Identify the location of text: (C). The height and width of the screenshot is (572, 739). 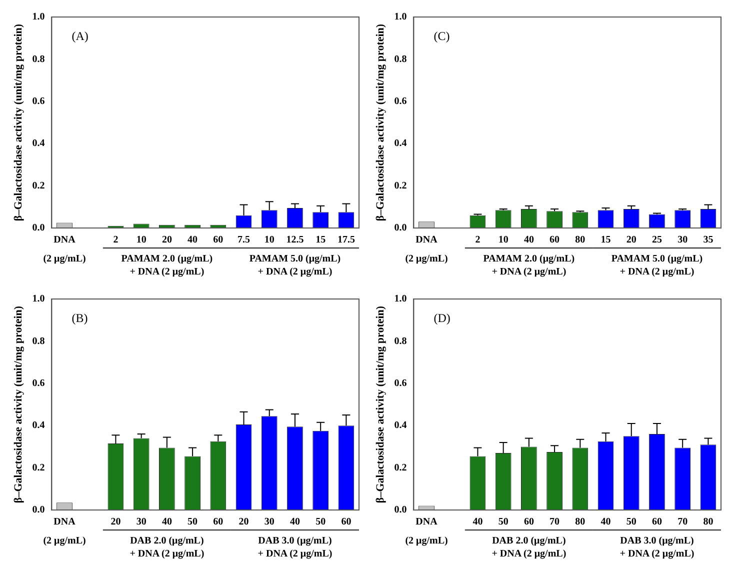
(442, 36).